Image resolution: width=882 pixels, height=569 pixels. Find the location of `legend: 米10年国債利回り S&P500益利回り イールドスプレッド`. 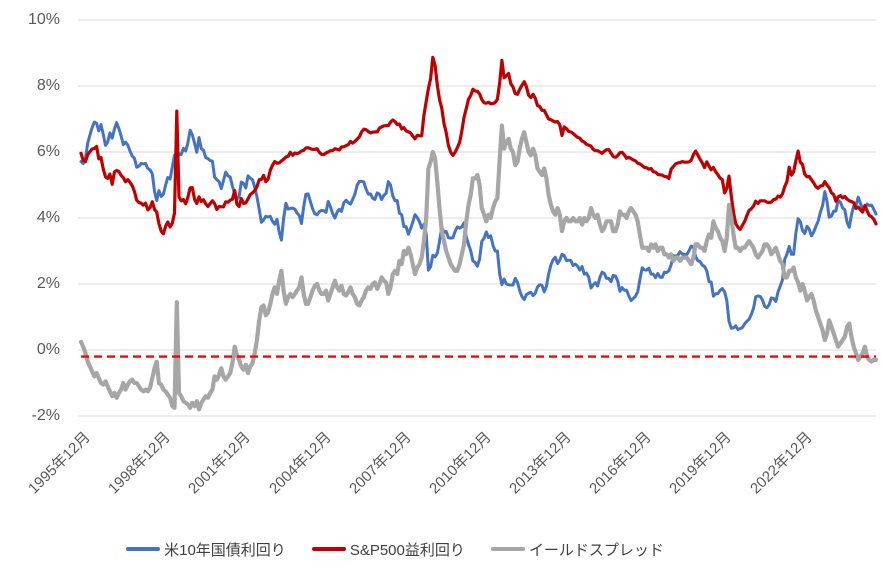

legend: 米10年国債利回り S&P500益利回り イールドスプレッド is located at coordinates (441, 549).